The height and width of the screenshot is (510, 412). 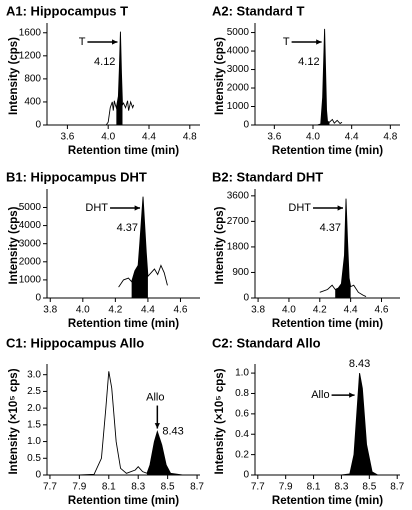 I want to click on y-tick-label: 0.6, so click(x=242, y=413).